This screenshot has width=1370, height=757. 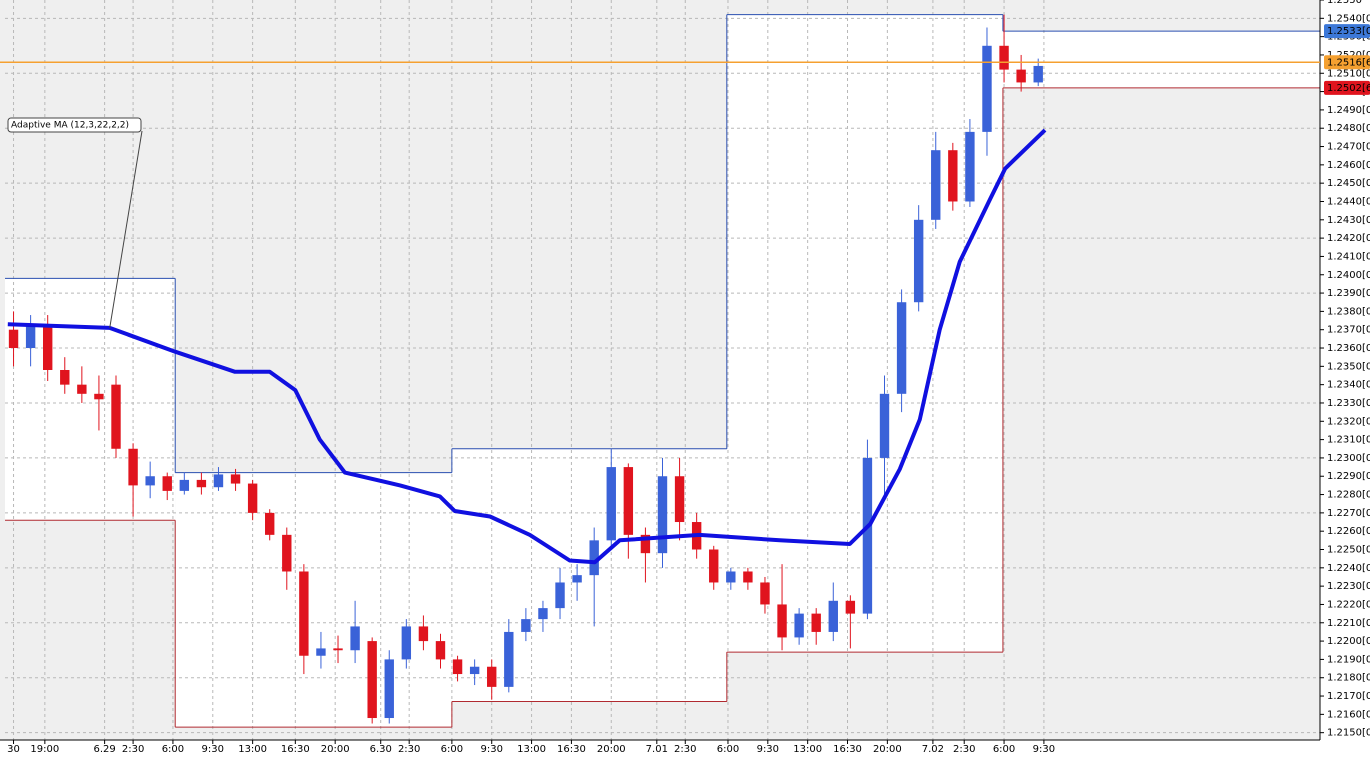 What do you see at coordinates (1348, 330) in the screenshot?
I see `y-tick-label: 1.2370[0` at bounding box center [1348, 330].